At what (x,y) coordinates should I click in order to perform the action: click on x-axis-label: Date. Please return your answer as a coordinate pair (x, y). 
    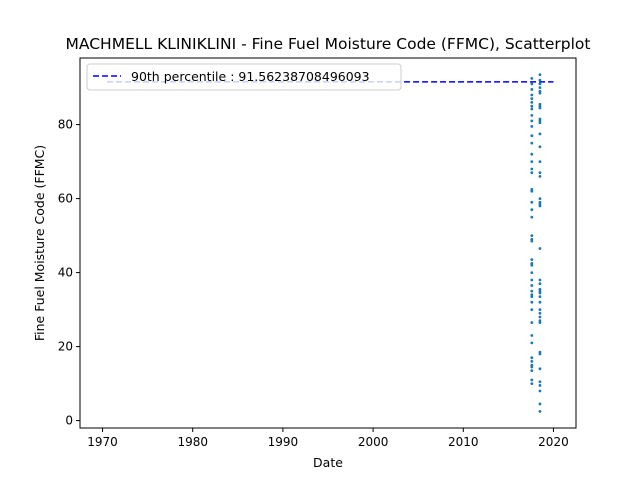
    Looking at the image, I should click on (328, 462).